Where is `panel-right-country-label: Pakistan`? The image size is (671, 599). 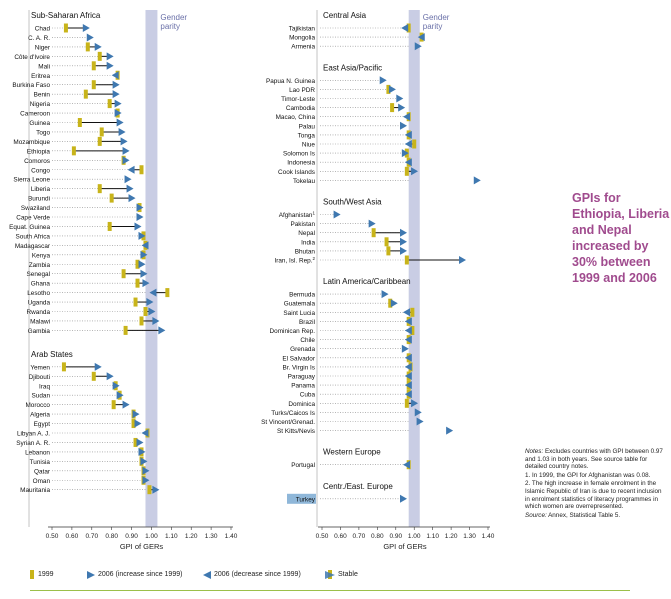
panel-right-country-label: Pakistan is located at coordinates (302, 224).